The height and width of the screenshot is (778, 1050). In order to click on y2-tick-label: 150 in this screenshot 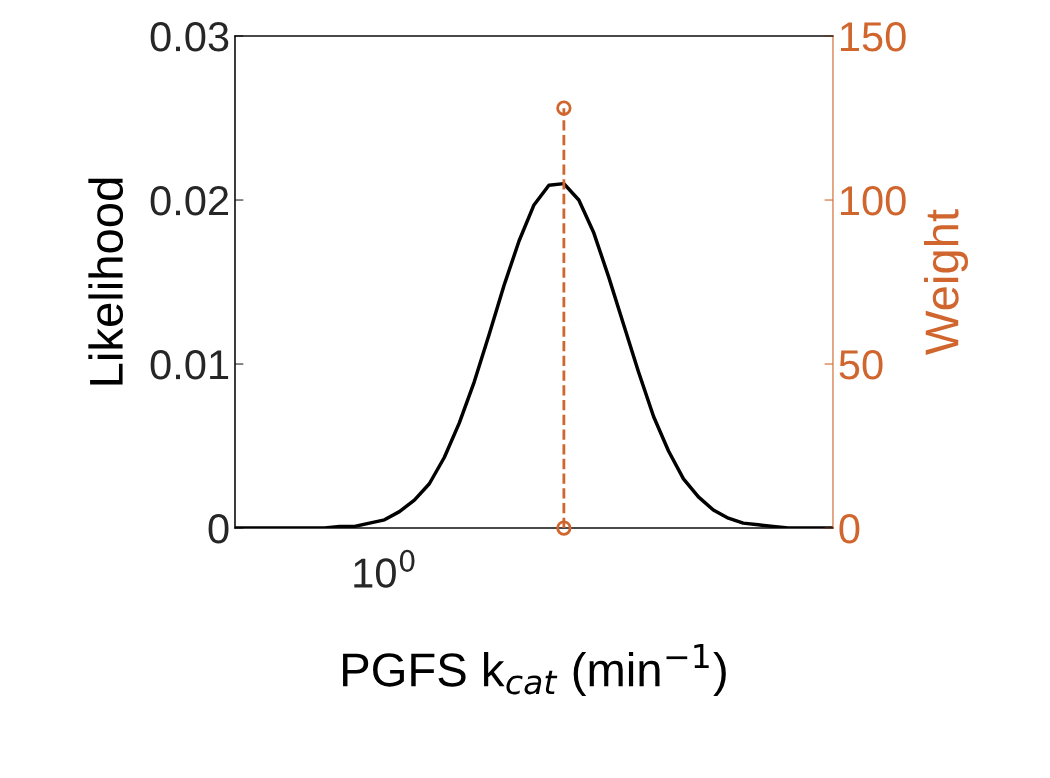, I will do `click(873, 37)`.